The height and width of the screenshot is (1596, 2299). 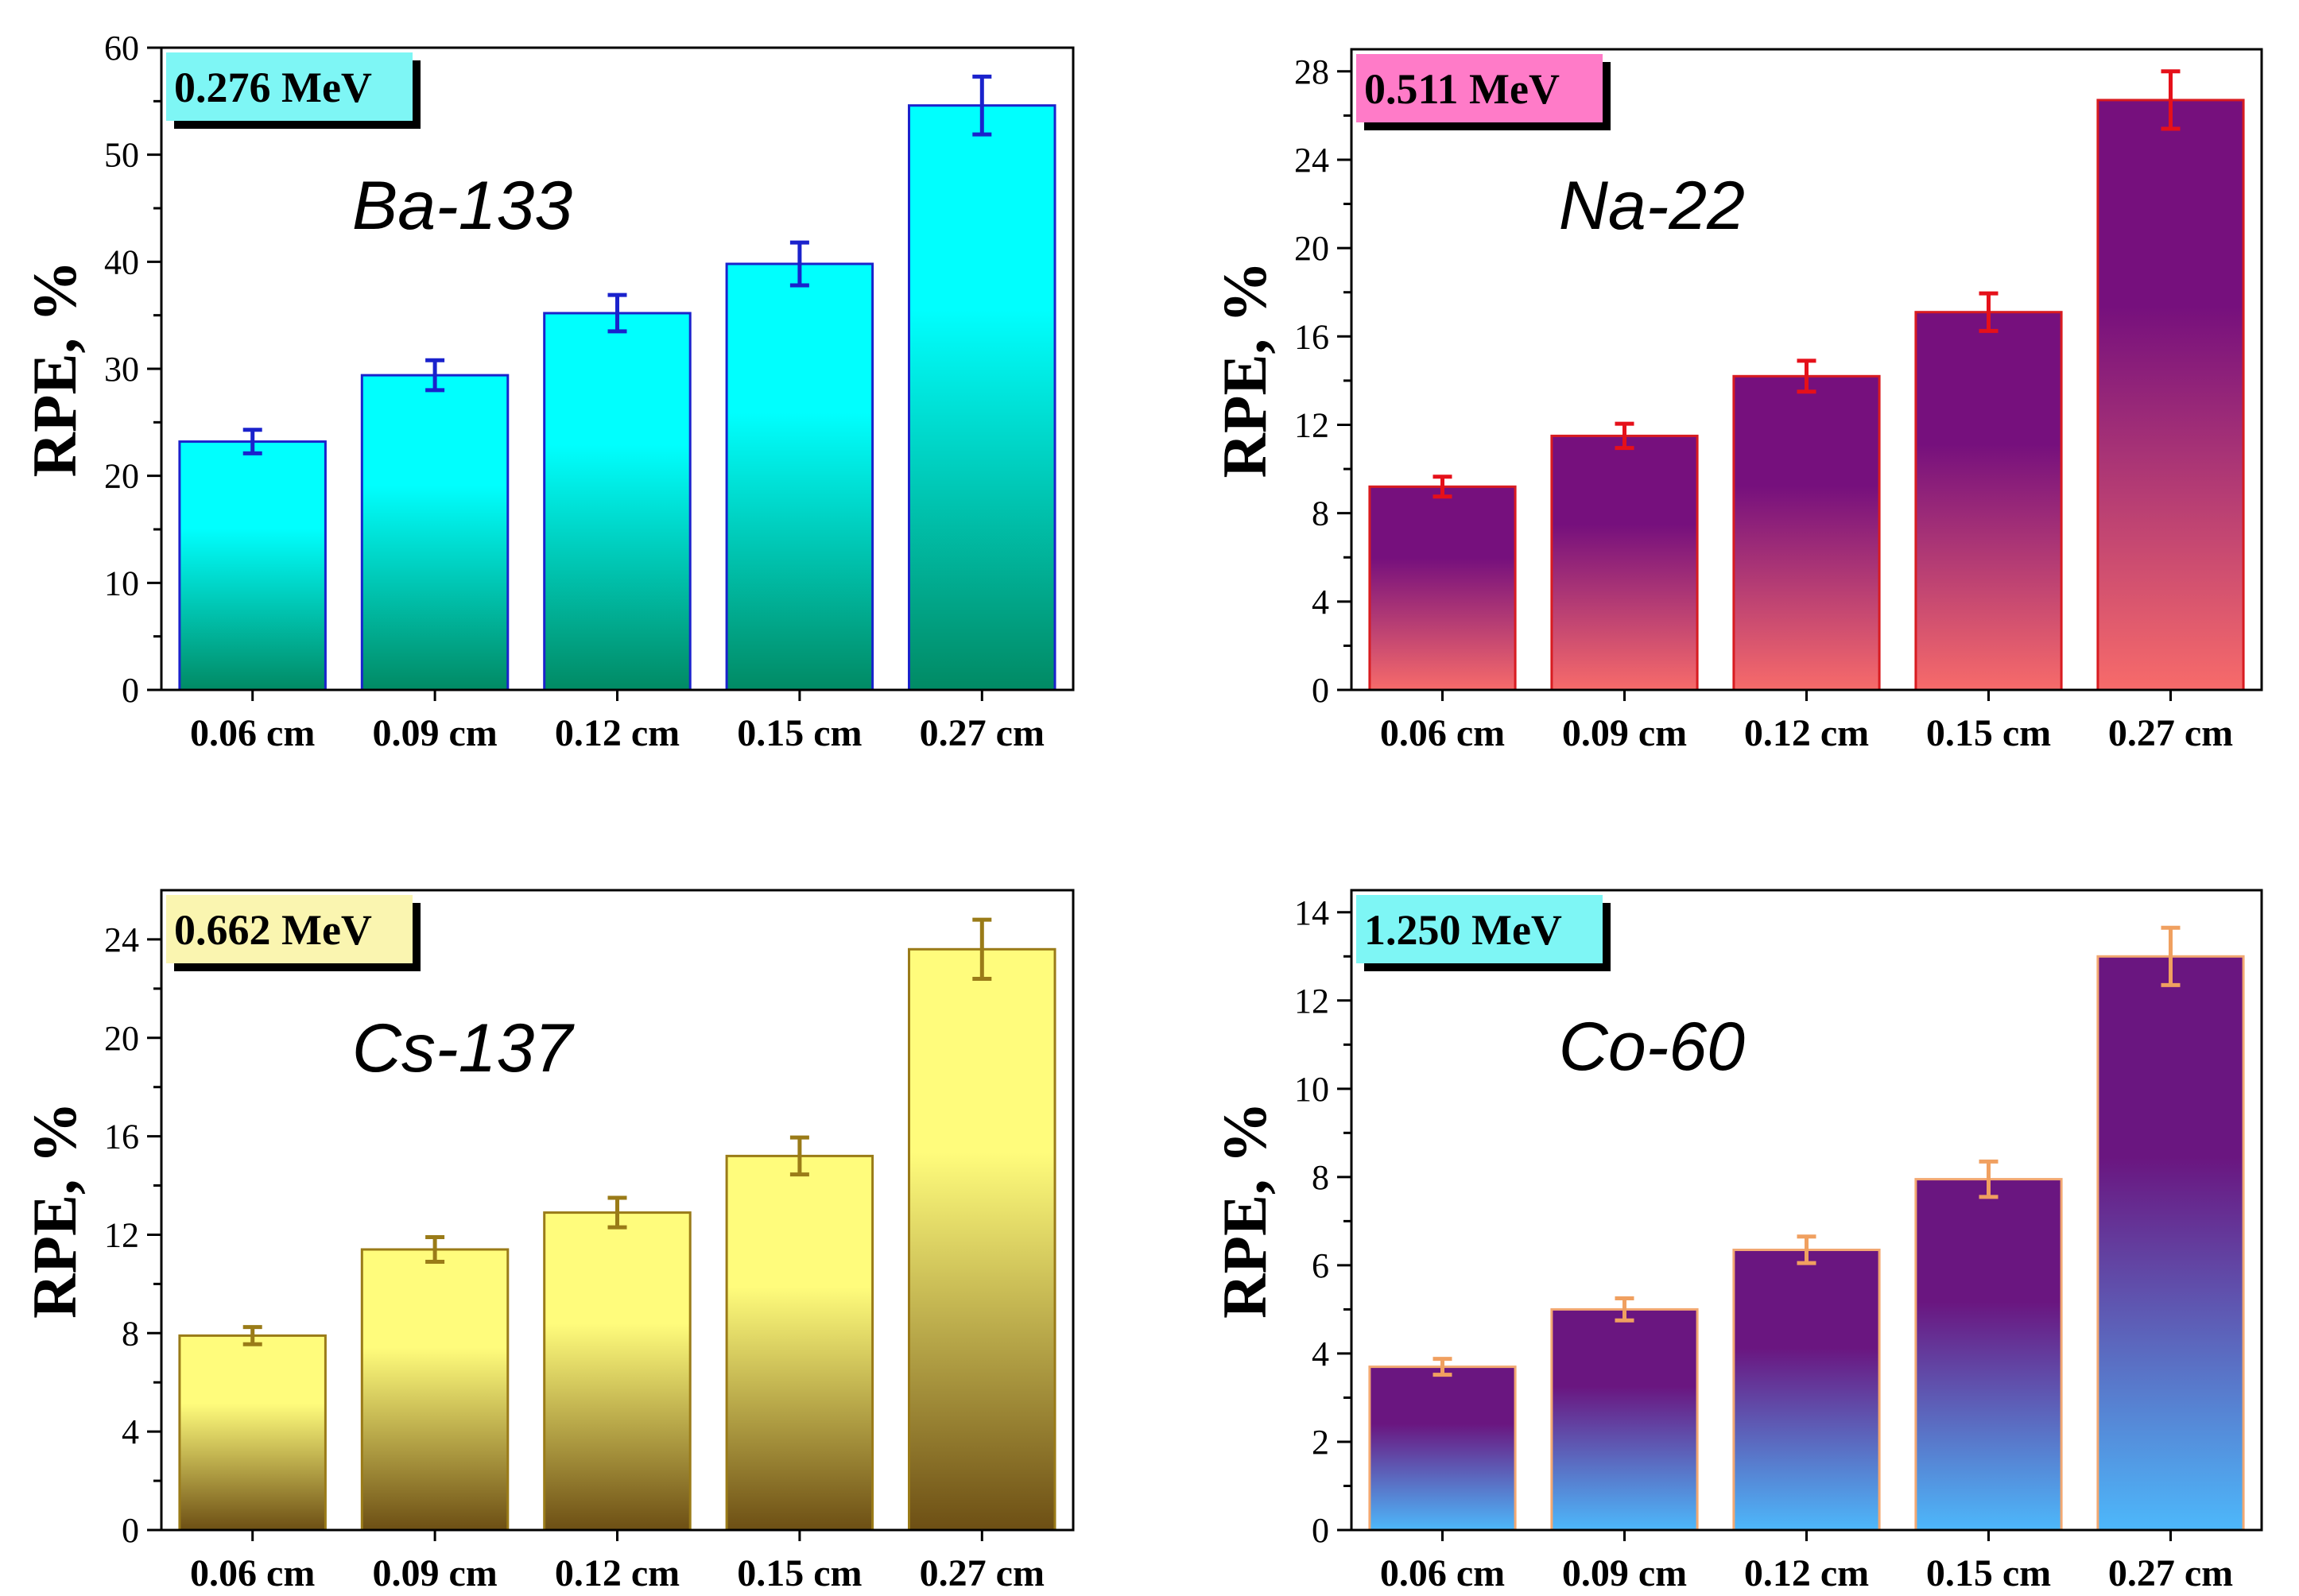 I want to click on isotope-label: Na-22, so click(x=1652, y=206).